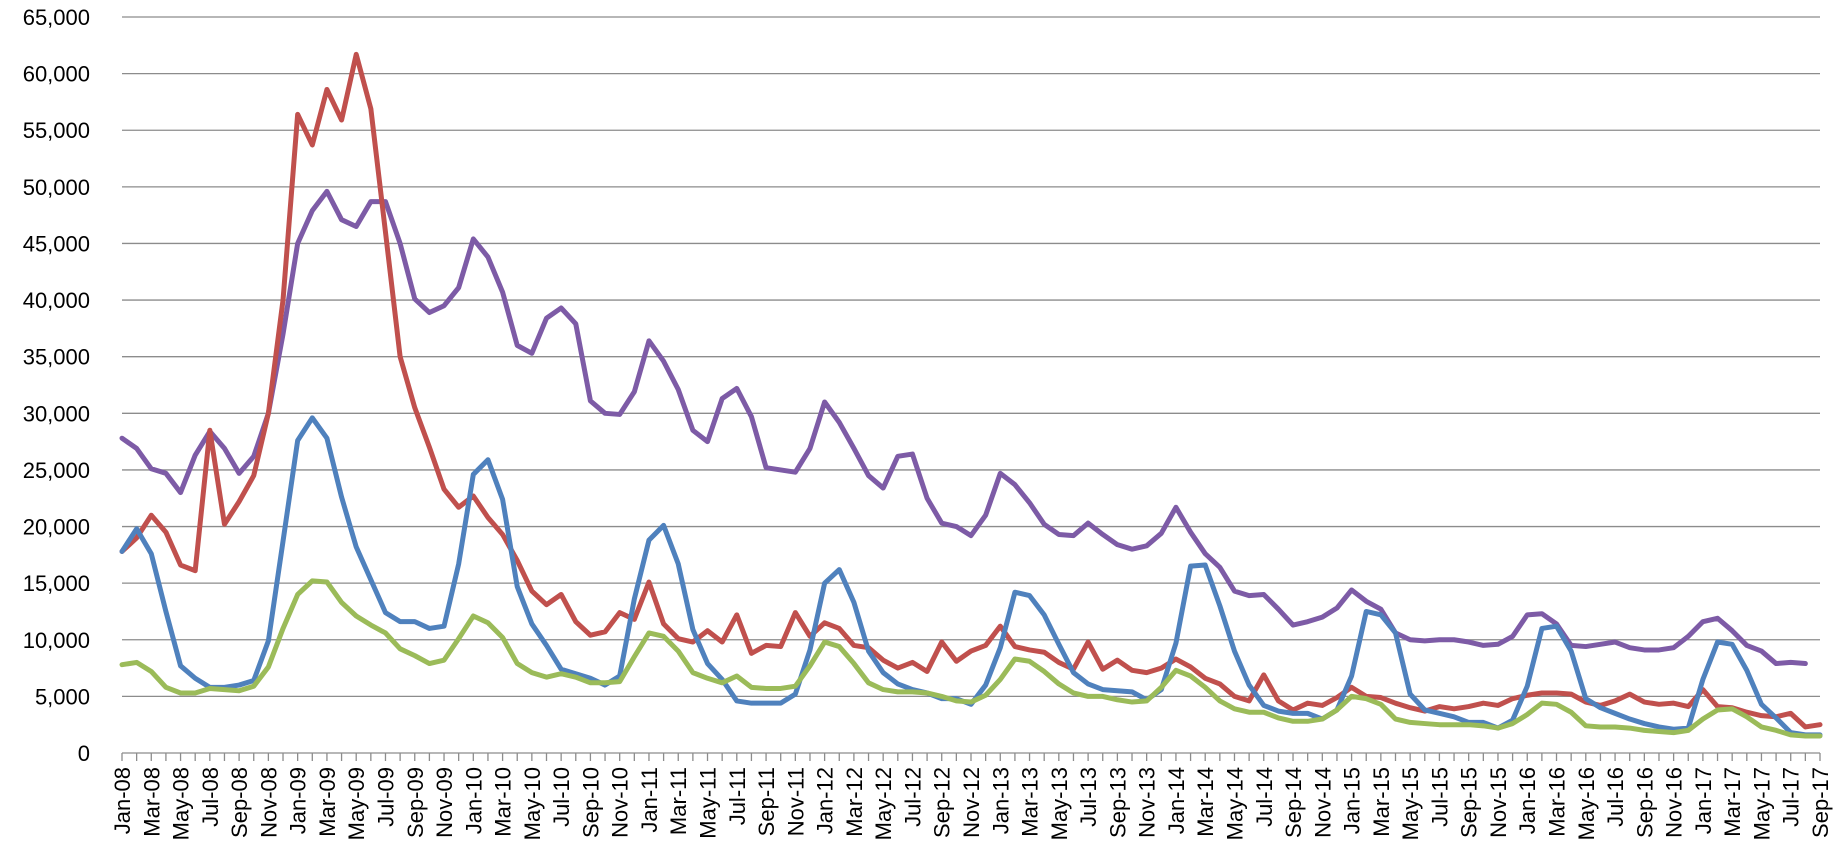  What do you see at coordinates (56, 357) in the screenshot?
I see `y-tick-label: 35,000` at bounding box center [56, 357].